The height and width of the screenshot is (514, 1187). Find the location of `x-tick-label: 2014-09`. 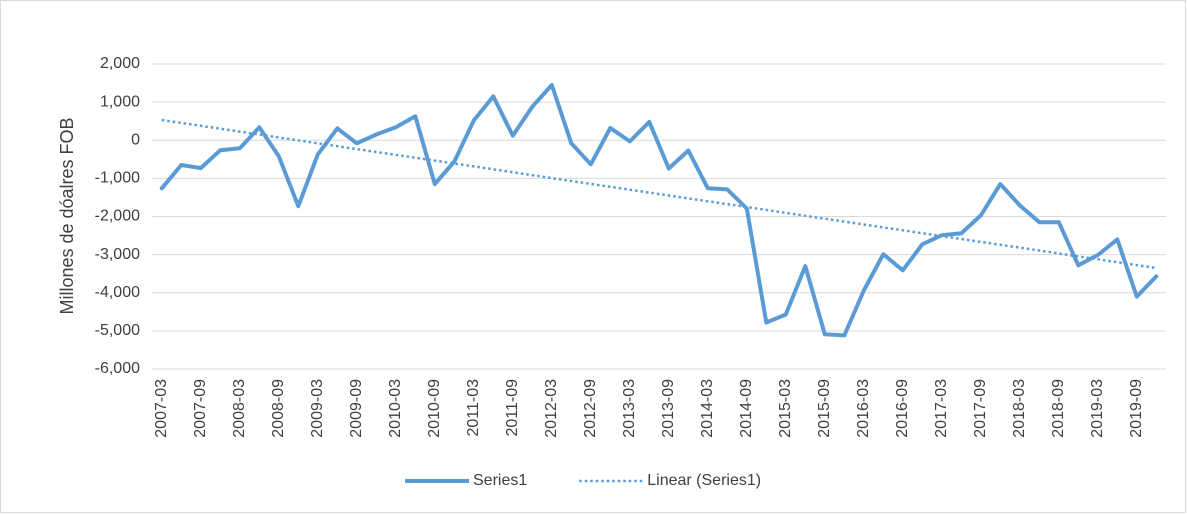

x-tick-label: 2014-09 is located at coordinates (746, 408).